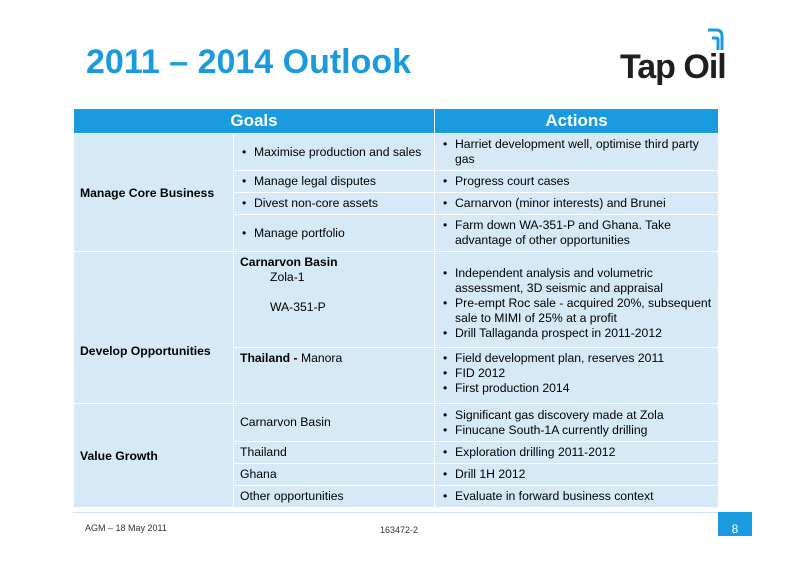 Image resolution: width=800 pixels, height=565 pixels. I want to click on sub-goal: Ghana, so click(334, 474).